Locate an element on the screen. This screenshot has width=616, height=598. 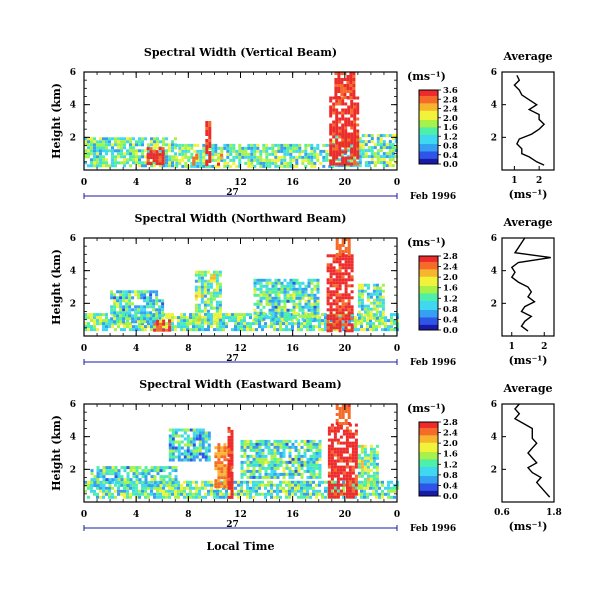
profile-y-tick-label: 2 is located at coordinates (494, 470).